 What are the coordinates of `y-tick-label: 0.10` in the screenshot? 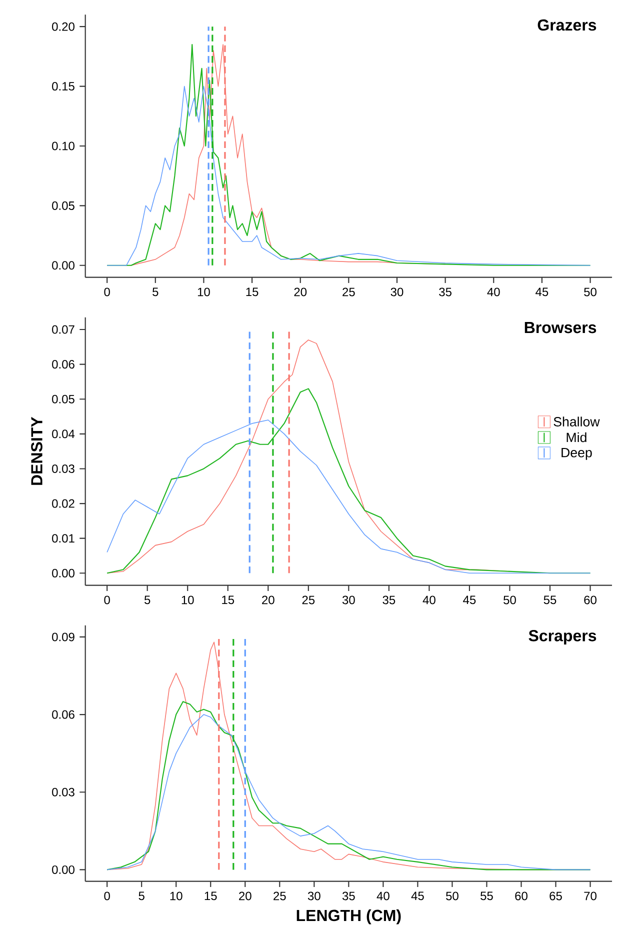 It's located at (63, 146).